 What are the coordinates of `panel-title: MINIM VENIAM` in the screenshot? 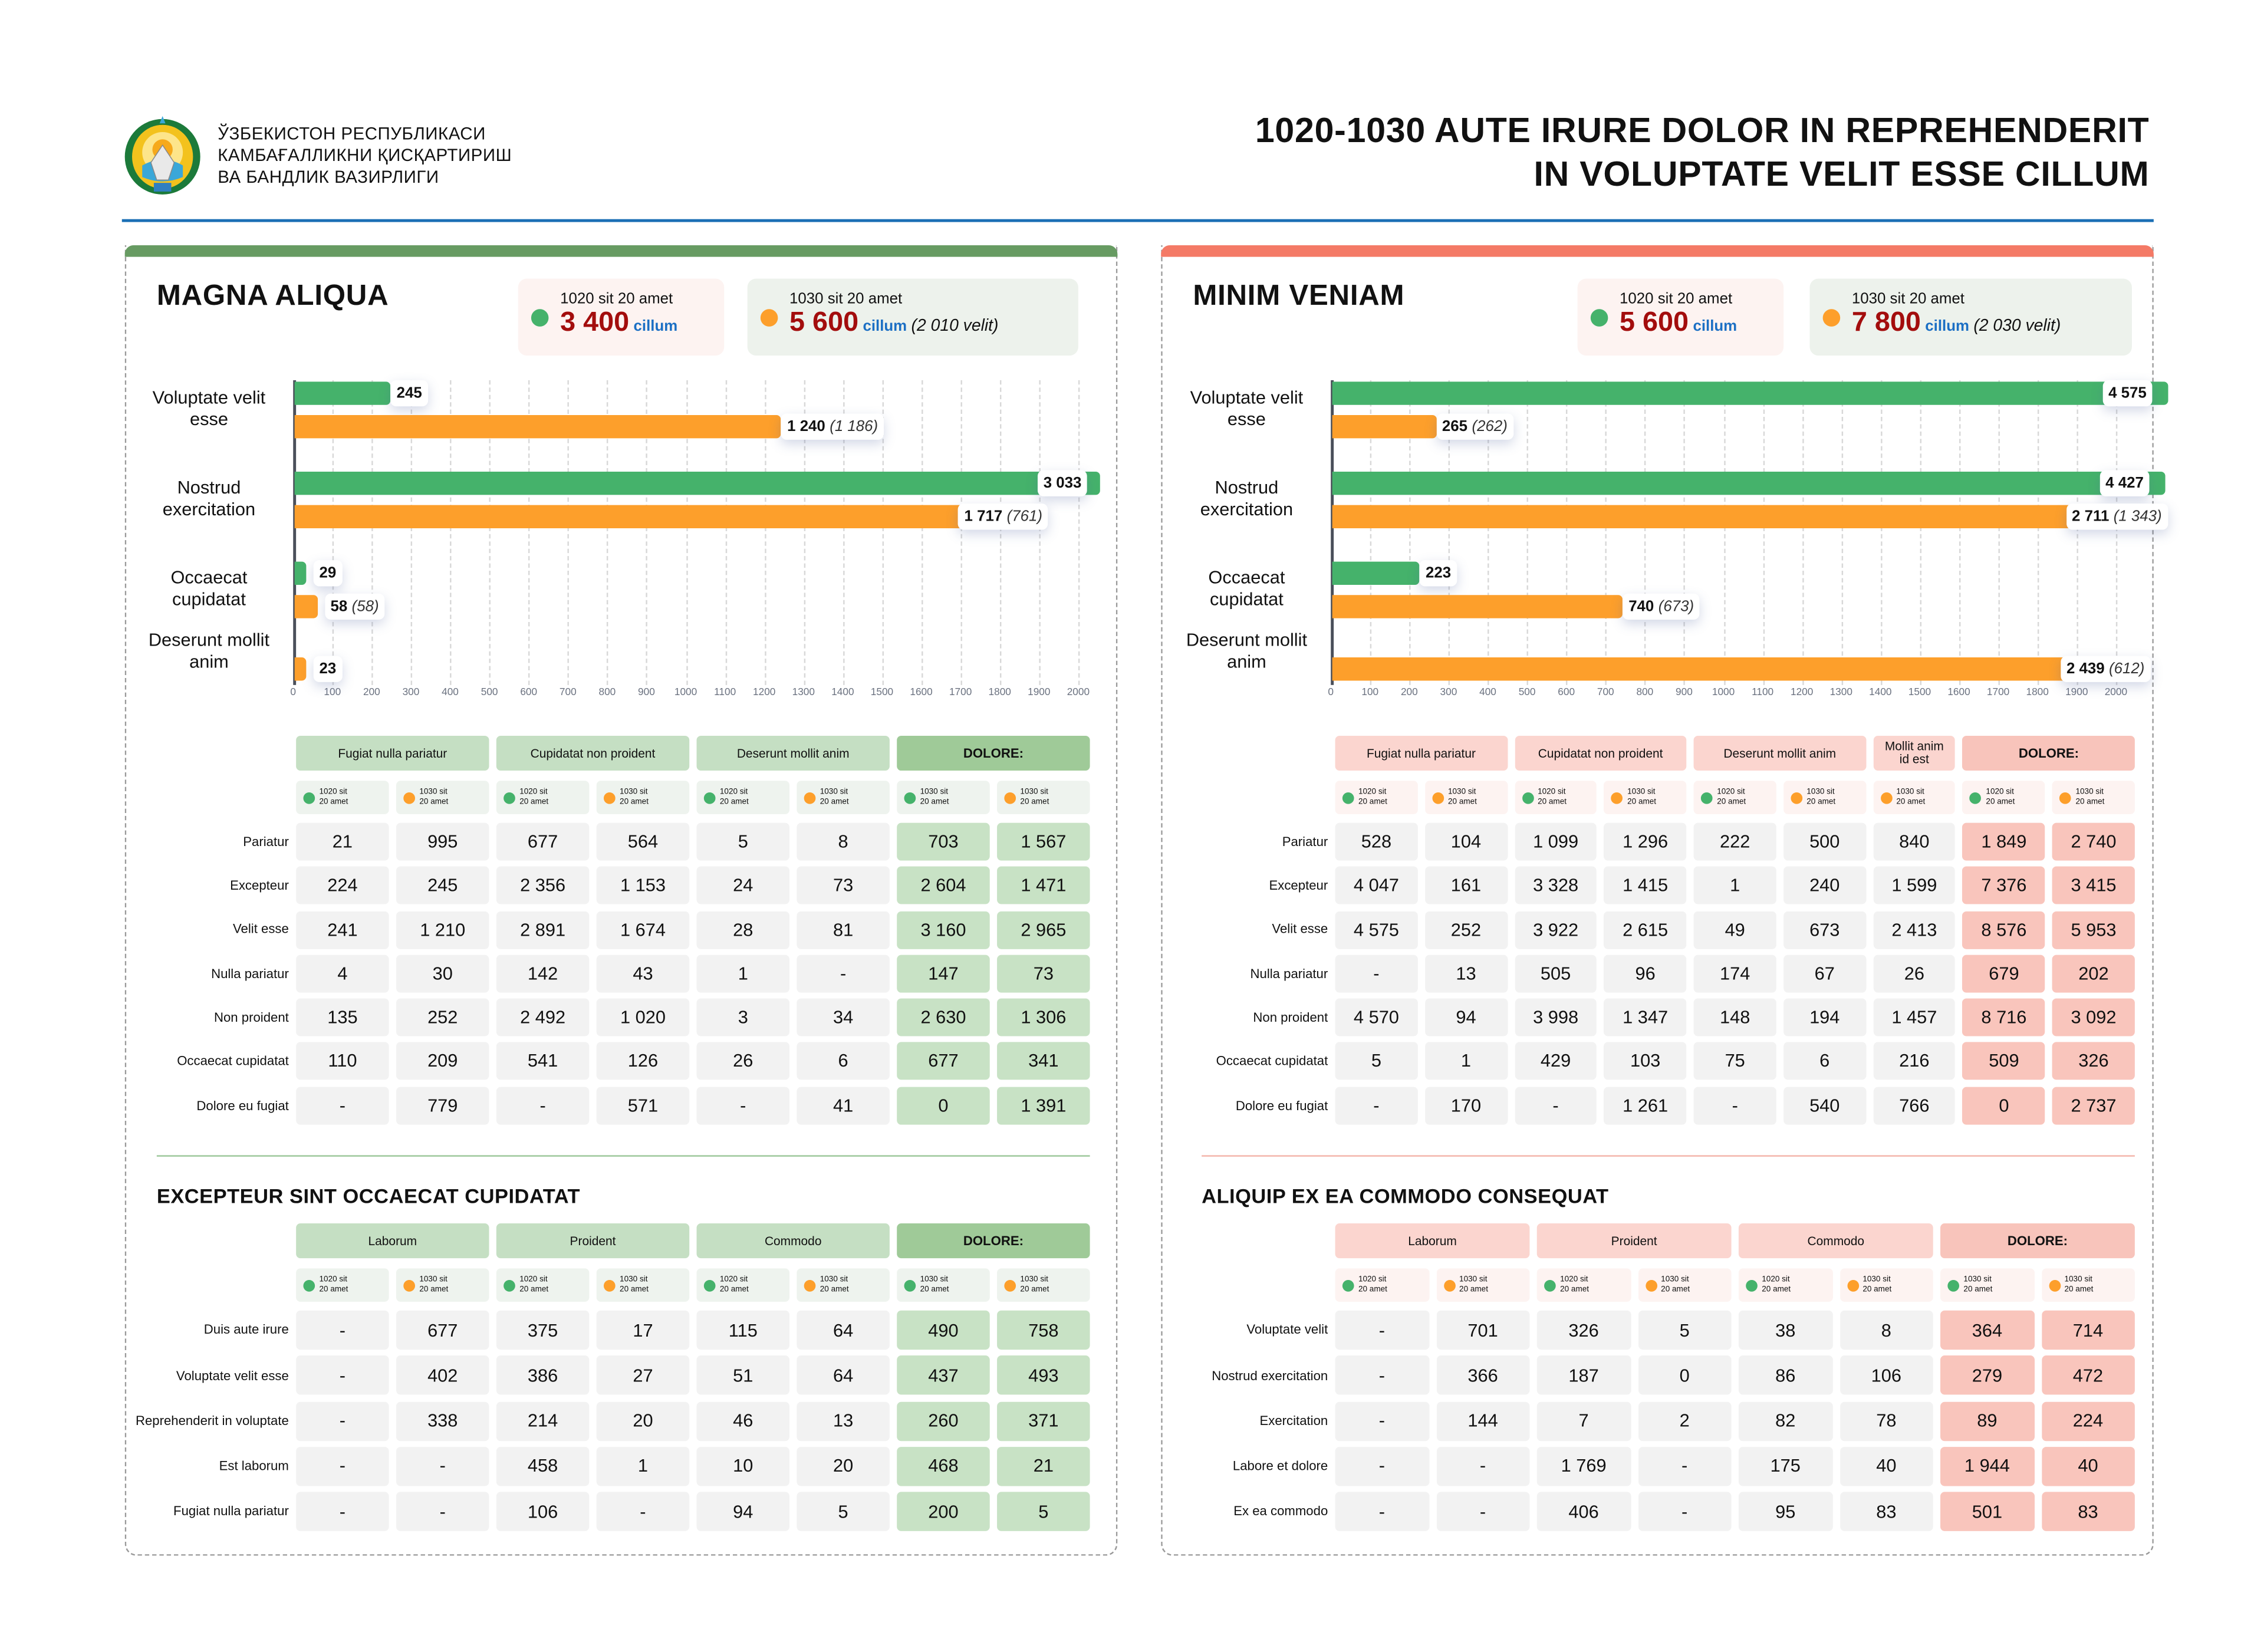 It's located at (1299, 296).